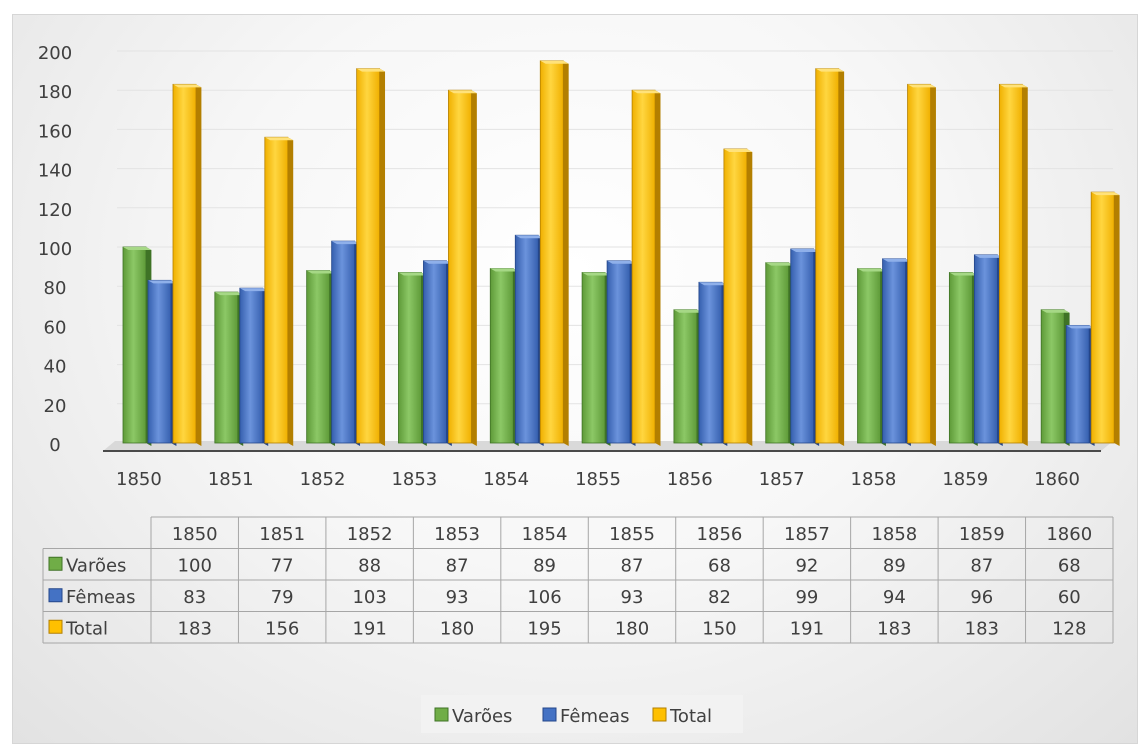 The width and height of the screenshot is (1138, 744). I want to click on table-value-cell: 82, so click(719, 597).